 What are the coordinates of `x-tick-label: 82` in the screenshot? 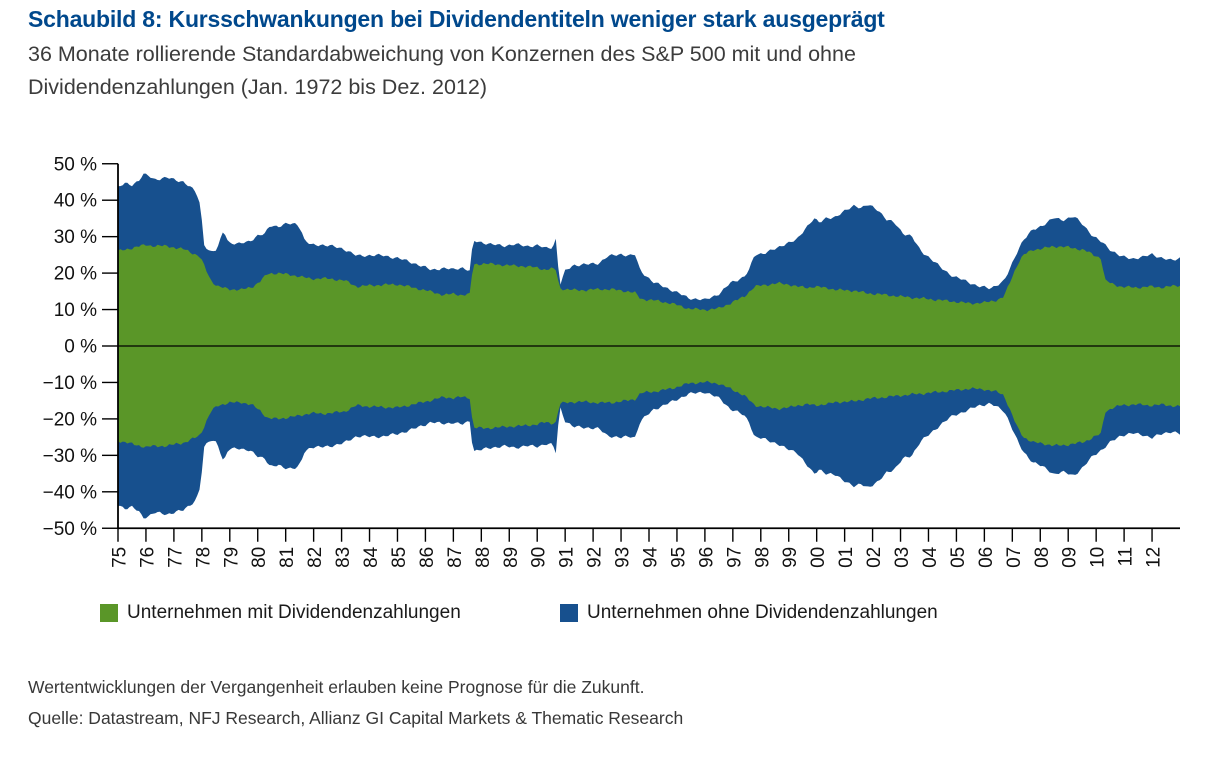 It's located at (315, 557).